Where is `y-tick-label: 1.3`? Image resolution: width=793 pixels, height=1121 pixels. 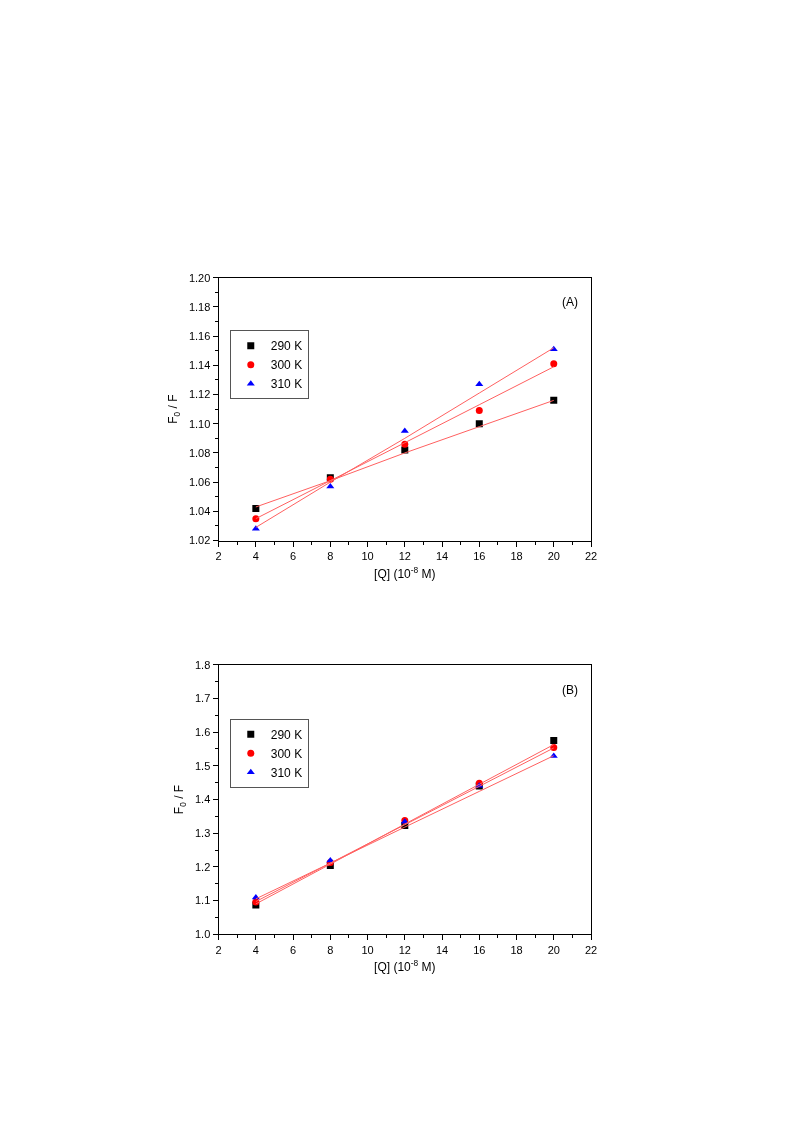 y-tick-label: 1.3 is located at coordinates (203, 833).